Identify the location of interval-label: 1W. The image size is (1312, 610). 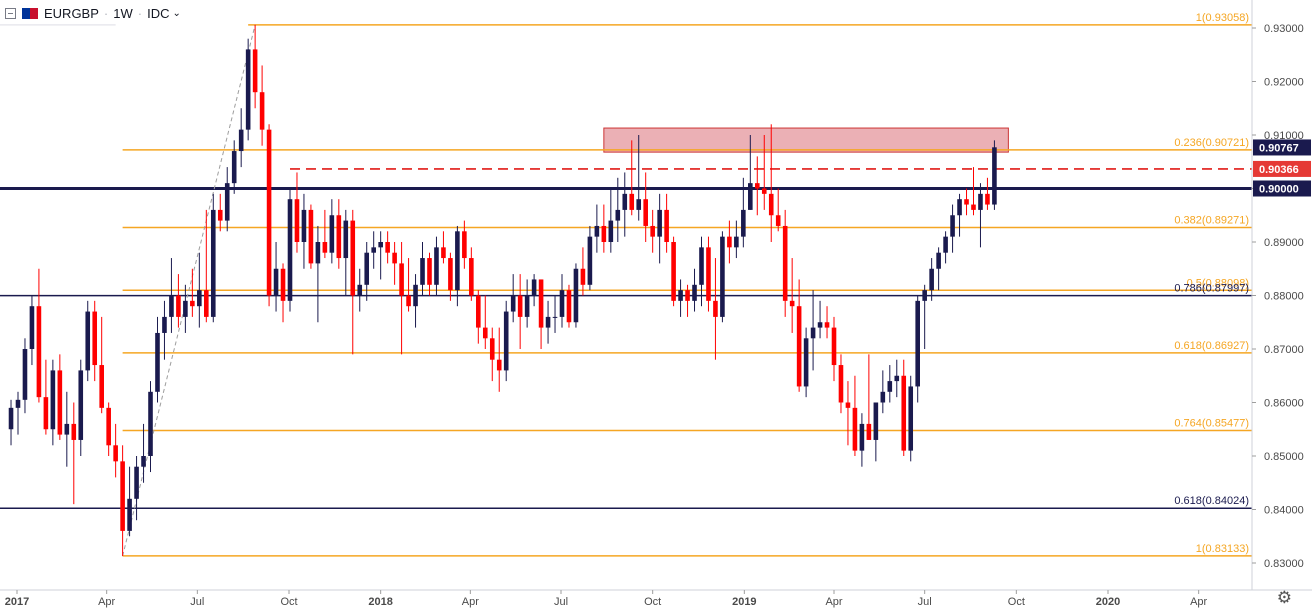
(123, 13).